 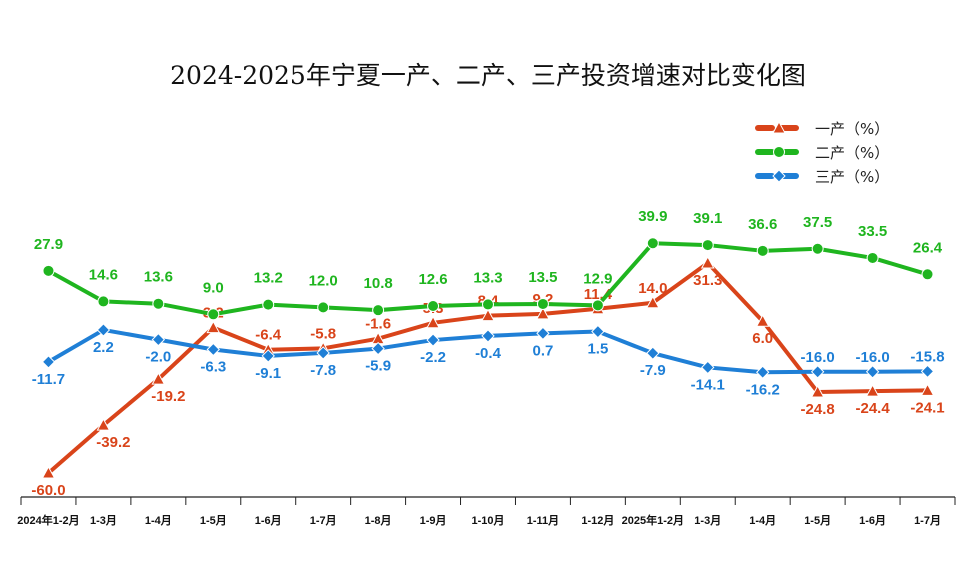 I want to click on x-tick-label: 1-6月, so click(x=872, y=520).